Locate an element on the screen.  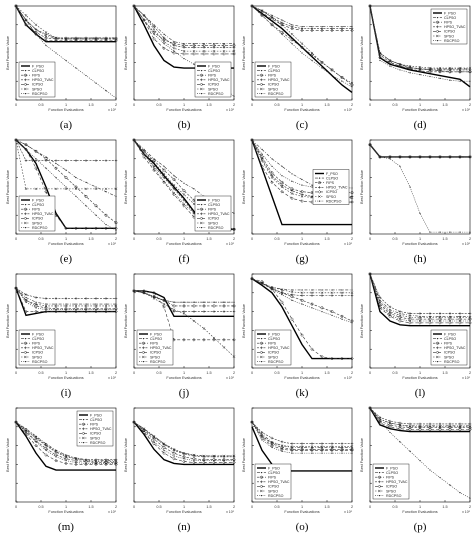
x-tick-label: 2 is located at coordinates (234, 373).